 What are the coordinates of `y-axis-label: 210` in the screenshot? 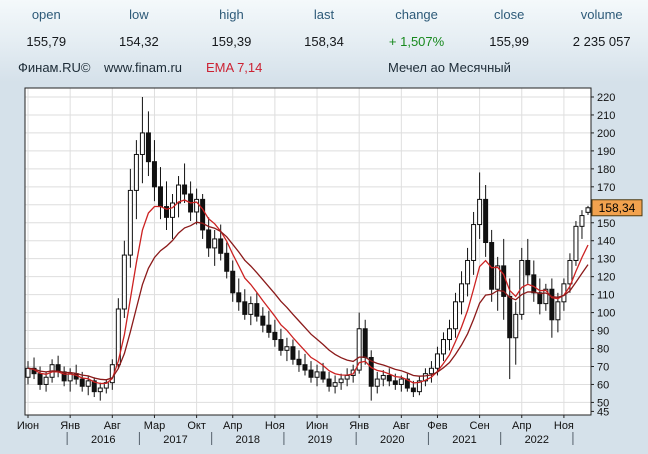 It's located at (606, 116).